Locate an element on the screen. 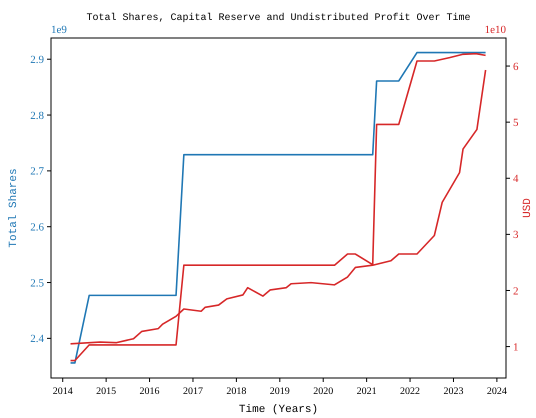 Image resolution: width=536 pixels, height=418 pixels. chart-title: Total Shares, Capital Reserve and Undistributed Profit Over Time is located at coordinates (278, 18).